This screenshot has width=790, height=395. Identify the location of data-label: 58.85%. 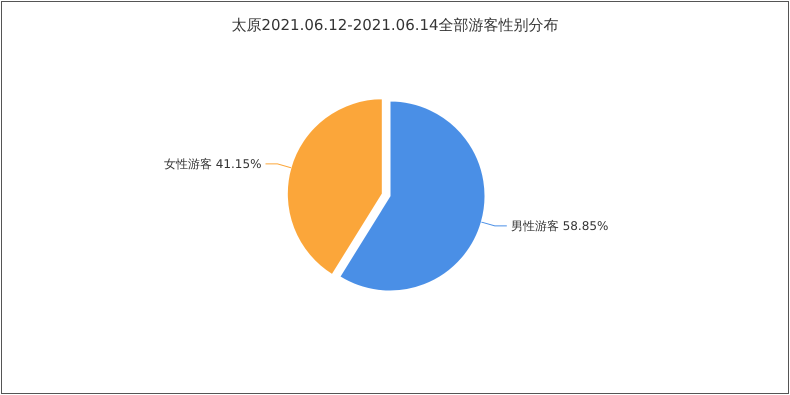
(585, 225).